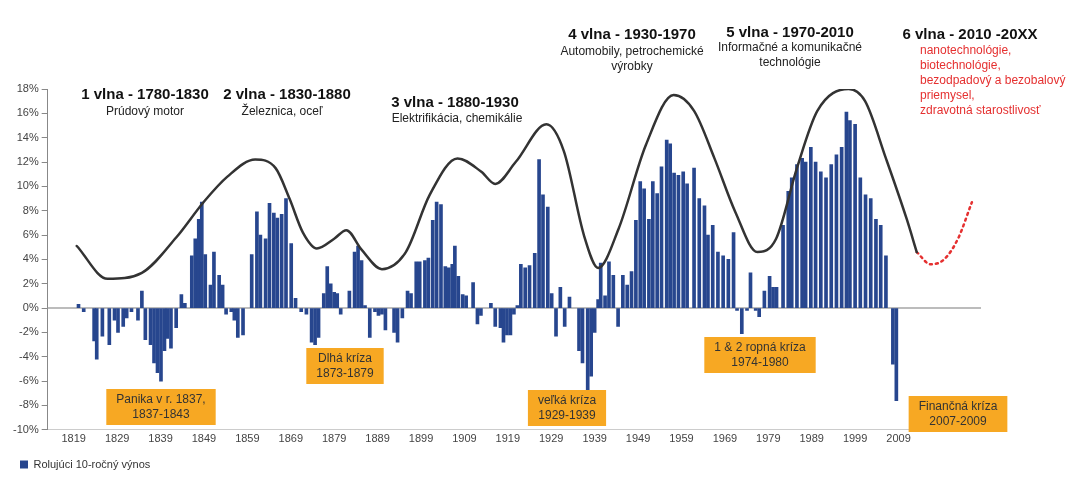 Image resolution: width=1073 pixels, height=480 pixels. I want to click on annotation: 1 vlna - 1780-1830, so click(145, 94).